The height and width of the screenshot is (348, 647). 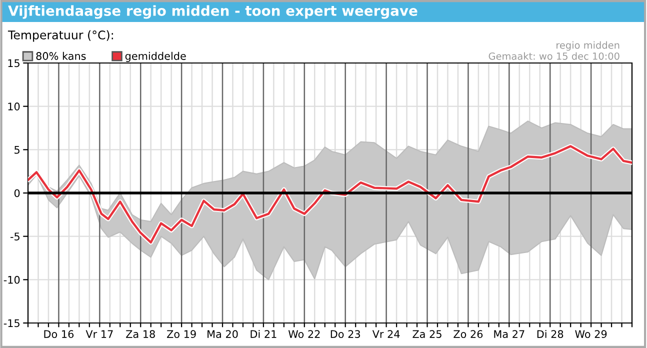 What do you see at coordinates (263, 334) in the screenshot?
I see `x-tick-label: Di 21` at bounding box center [263, 334].